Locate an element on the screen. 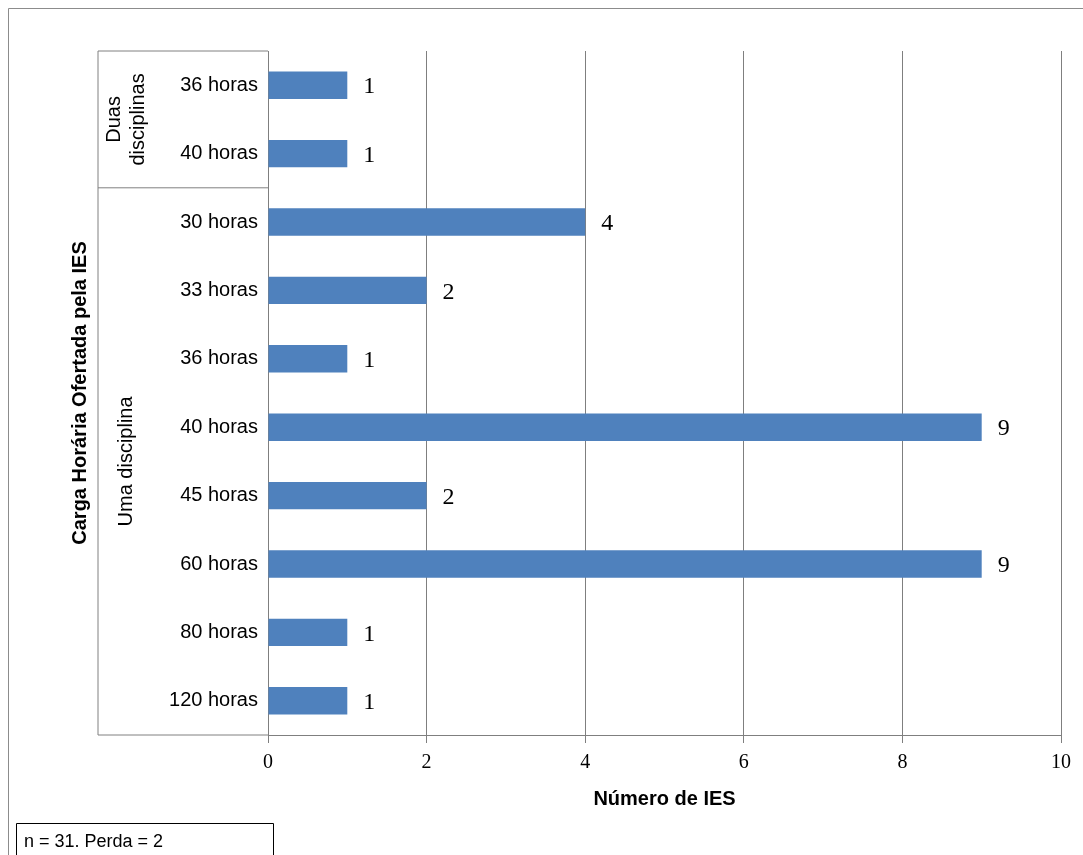 This screenshot has height=855, width=1083. x-tick-label: 6 is located at coordinates (743, 761).